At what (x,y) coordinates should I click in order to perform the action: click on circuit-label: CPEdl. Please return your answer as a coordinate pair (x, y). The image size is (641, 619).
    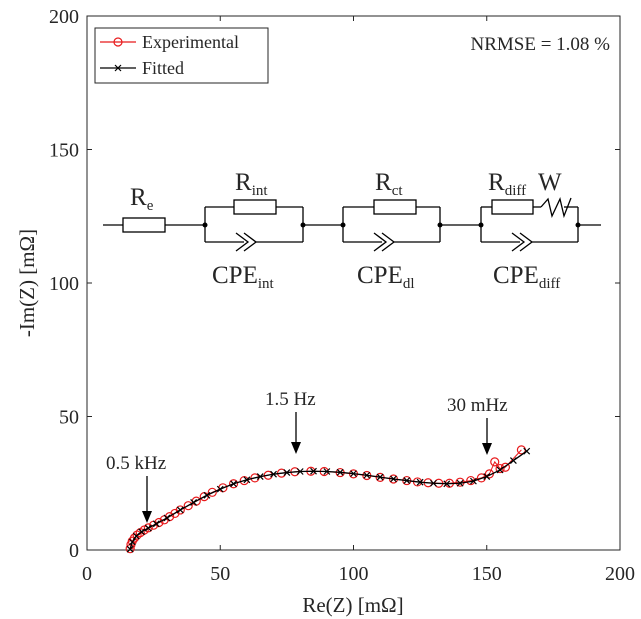
    Looking at the image, I should click on (386, 277).